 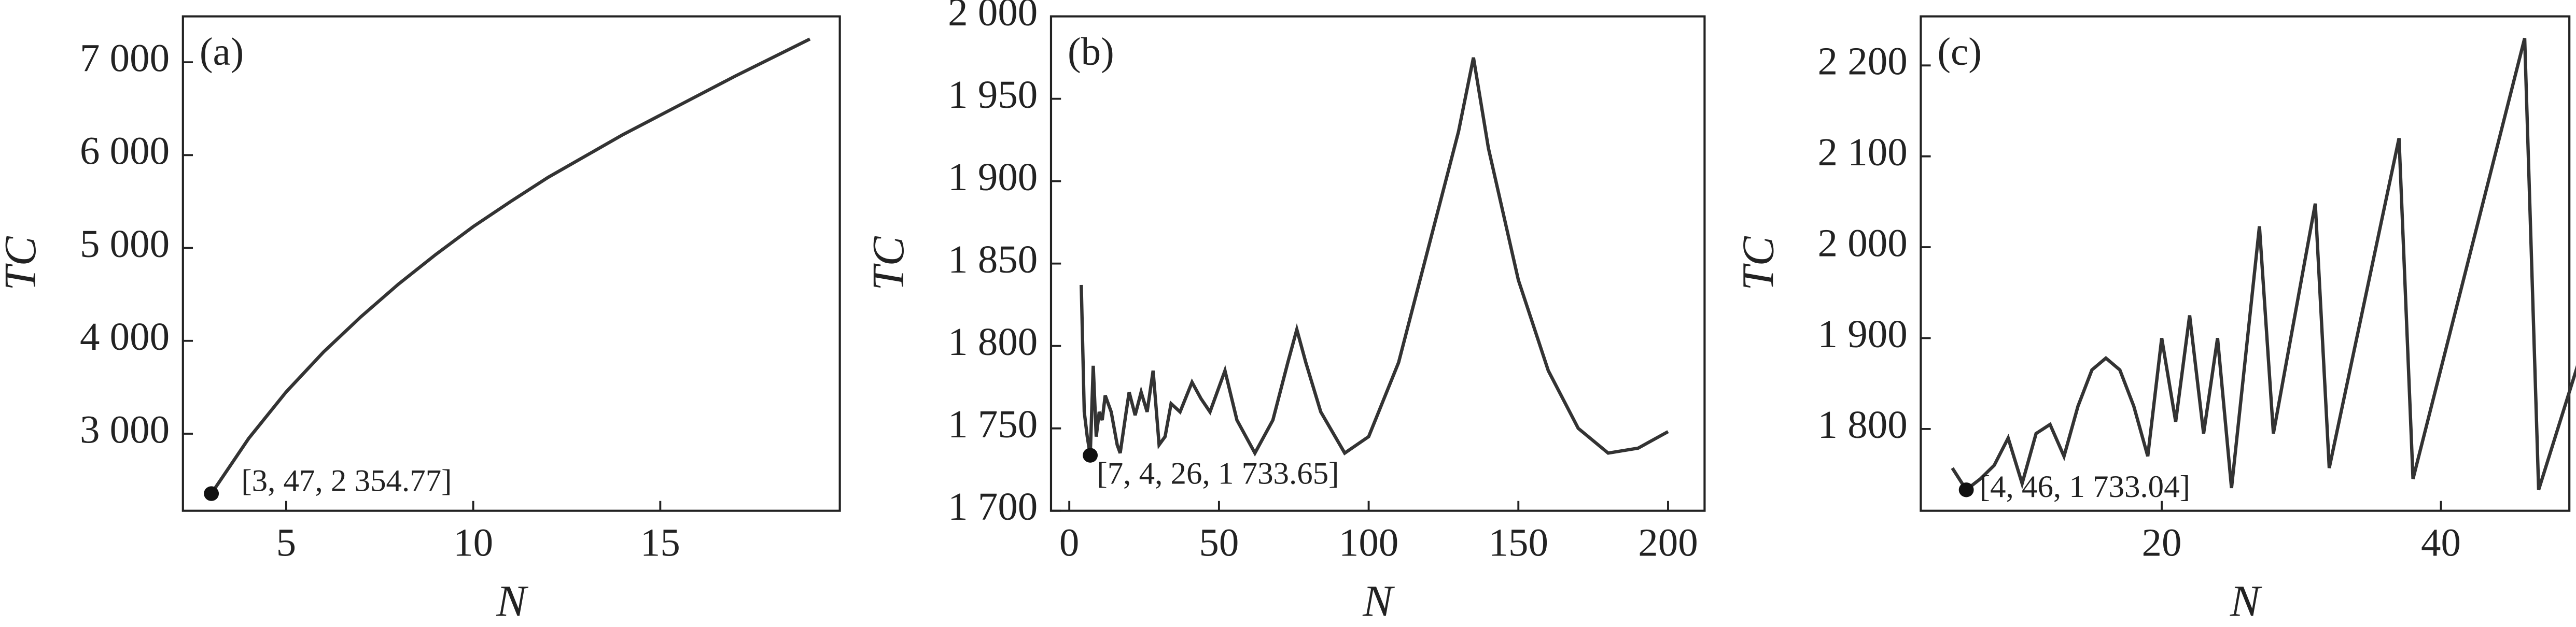 I want to click on annotation: [7, 4, 26, 1 733.65], so click(x=1218, y=474).